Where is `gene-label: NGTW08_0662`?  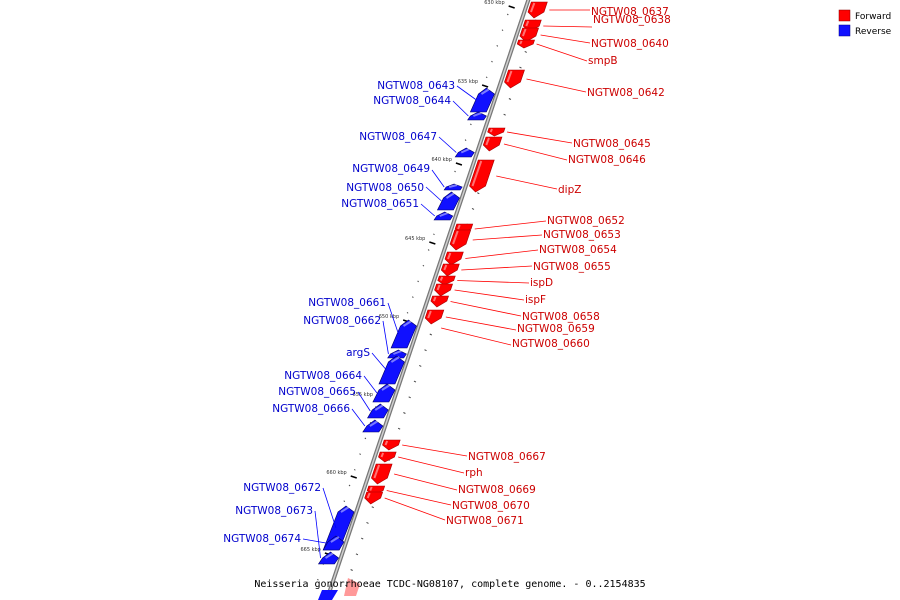 gene-label: NGTW08_0662 is located at coordinates (342, 321).